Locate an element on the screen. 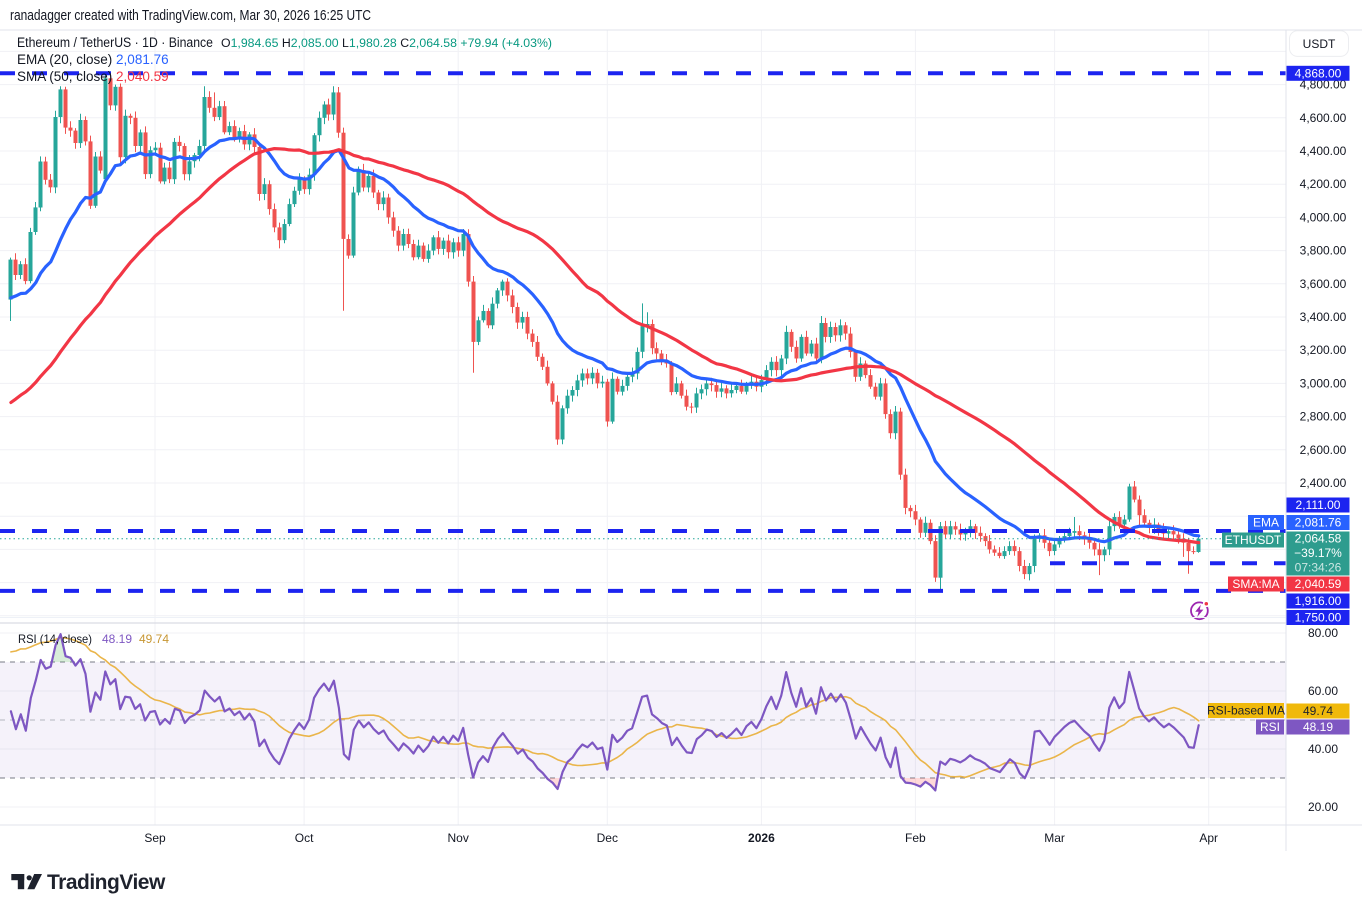  svg-text: 20.00 is located at coordinates (1323, 807).